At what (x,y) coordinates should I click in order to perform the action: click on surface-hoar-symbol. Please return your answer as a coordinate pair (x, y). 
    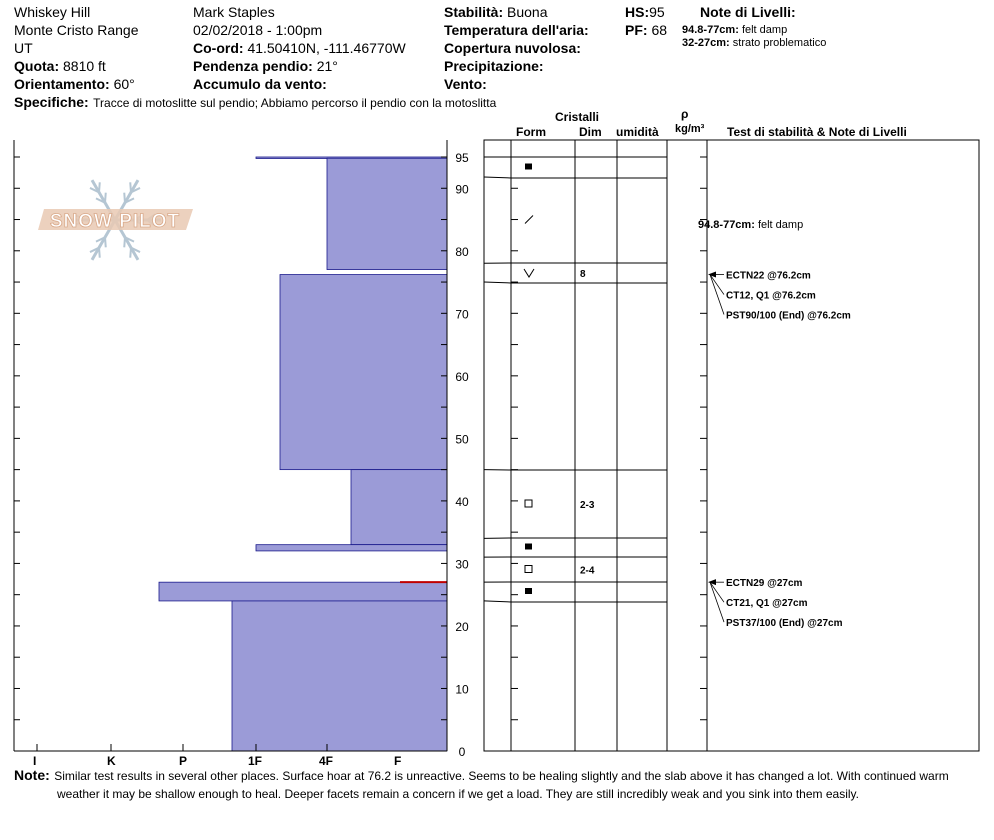
    Looking at the image, I should click on (529, 273).